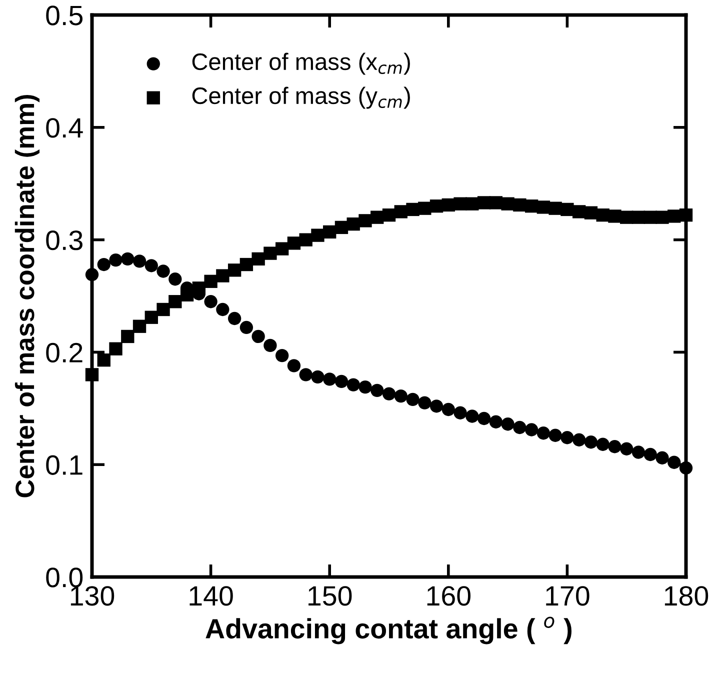 The width and height of the screenshot is (717, 675). Describe the element at coordinates (64, 16) in the screenshot. I see `y-tick-label: 0.5` at that location.